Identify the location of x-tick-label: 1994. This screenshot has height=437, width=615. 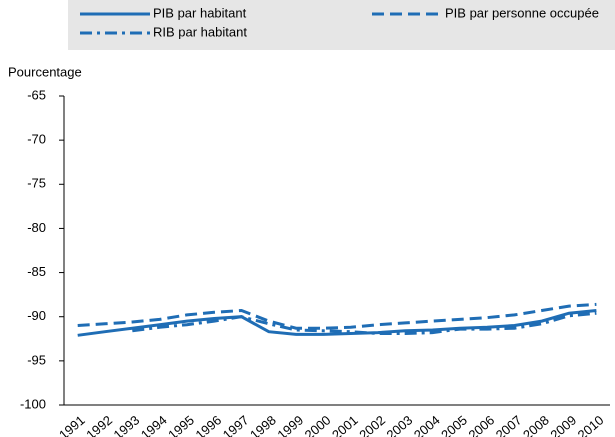
(154, 424).